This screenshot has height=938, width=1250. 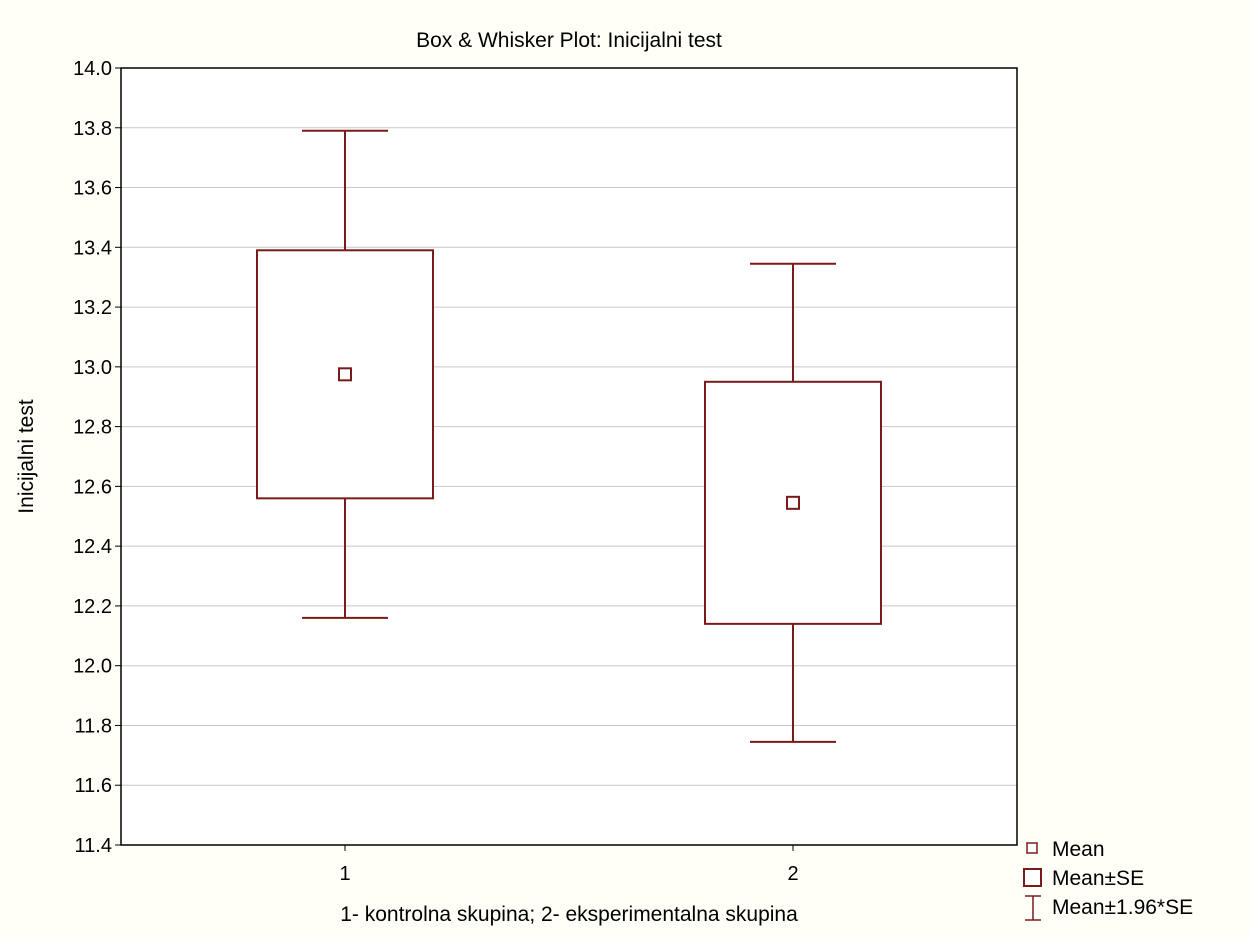 What do you see at coordinates (93, 786) in the screenshot?
I see `y-tick-label: 11.6` at bounding box center [93, 786].